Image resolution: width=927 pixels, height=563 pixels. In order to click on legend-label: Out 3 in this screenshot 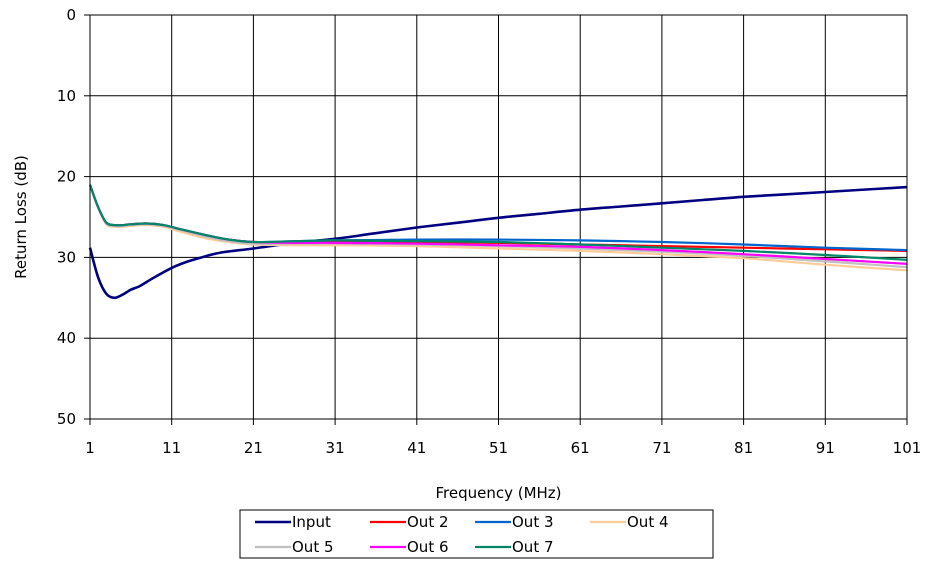, I will do `click(533, 522)`.